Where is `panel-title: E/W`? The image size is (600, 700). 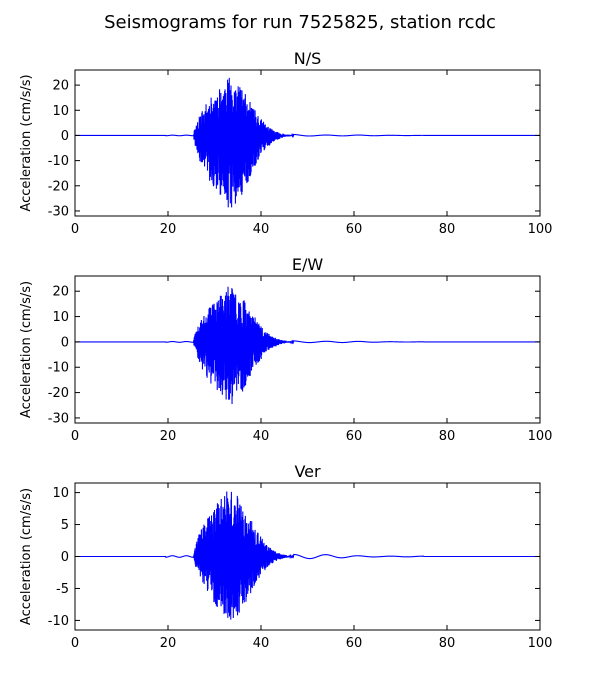
panel-title: E/W is located at coordinates (308, 264).